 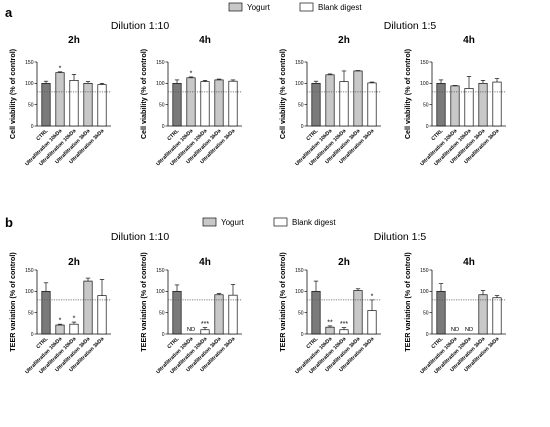 What do you see at coordinates (306, 7) in the screenshot?
I see `legend-swatch-blank` at bounding box center [306, 7].